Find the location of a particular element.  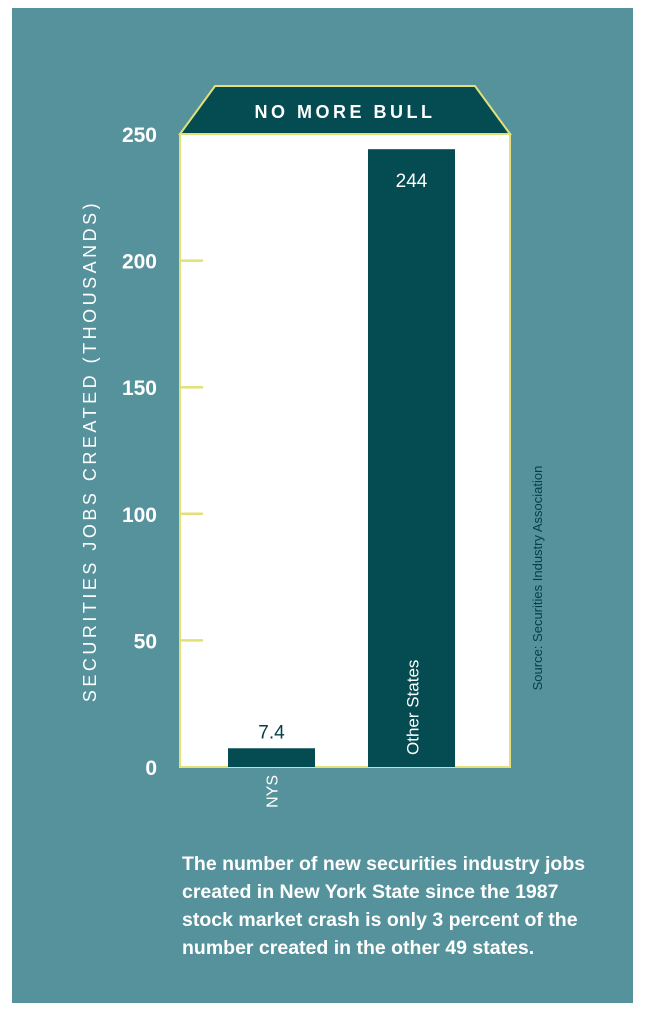

chart-title: NO MORE BULL is located at coordinates (345, 112).